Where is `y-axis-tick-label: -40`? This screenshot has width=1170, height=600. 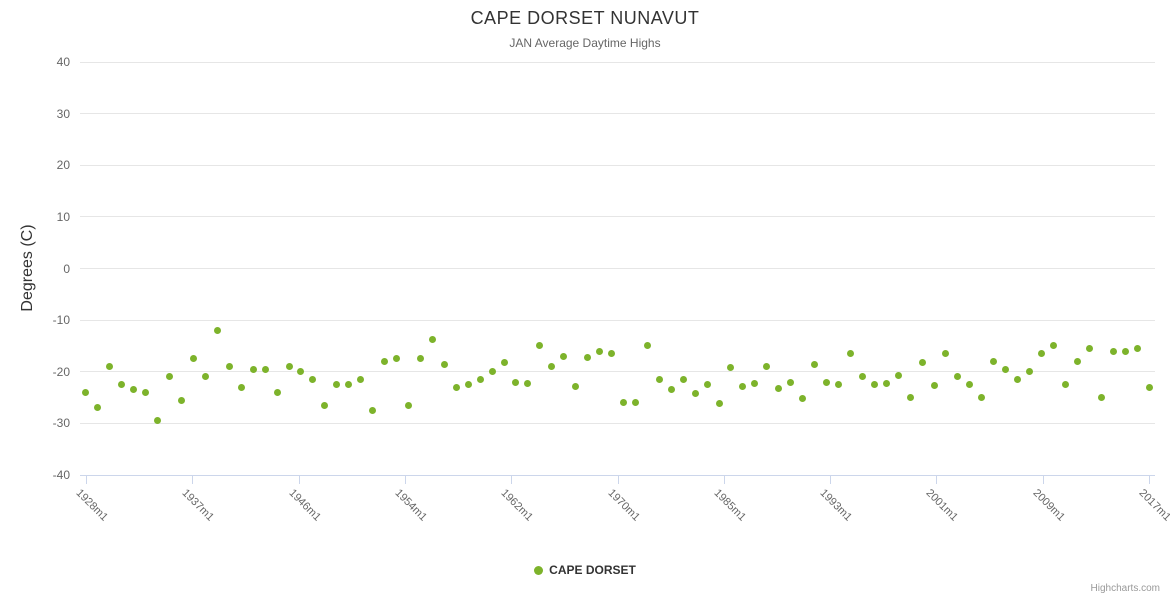 y-axis-tick-label: -40 is located at coordinates (61, 475).